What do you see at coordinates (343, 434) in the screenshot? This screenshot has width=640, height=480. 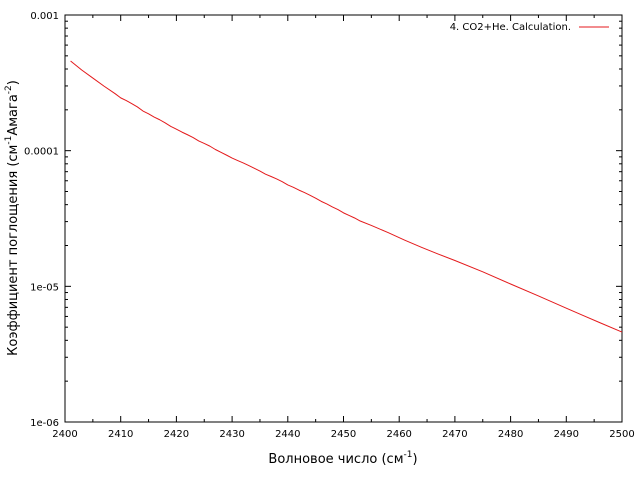 I see `x-tick-label: 2450` at bounding box center [343, 434].